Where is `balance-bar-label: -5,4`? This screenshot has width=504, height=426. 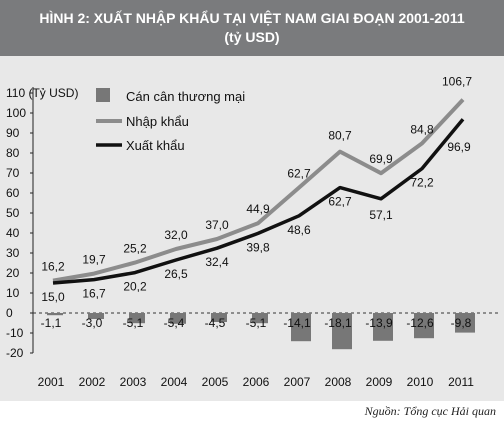 balance-bar-label: -5,4 is located at coordinates (174, 323).